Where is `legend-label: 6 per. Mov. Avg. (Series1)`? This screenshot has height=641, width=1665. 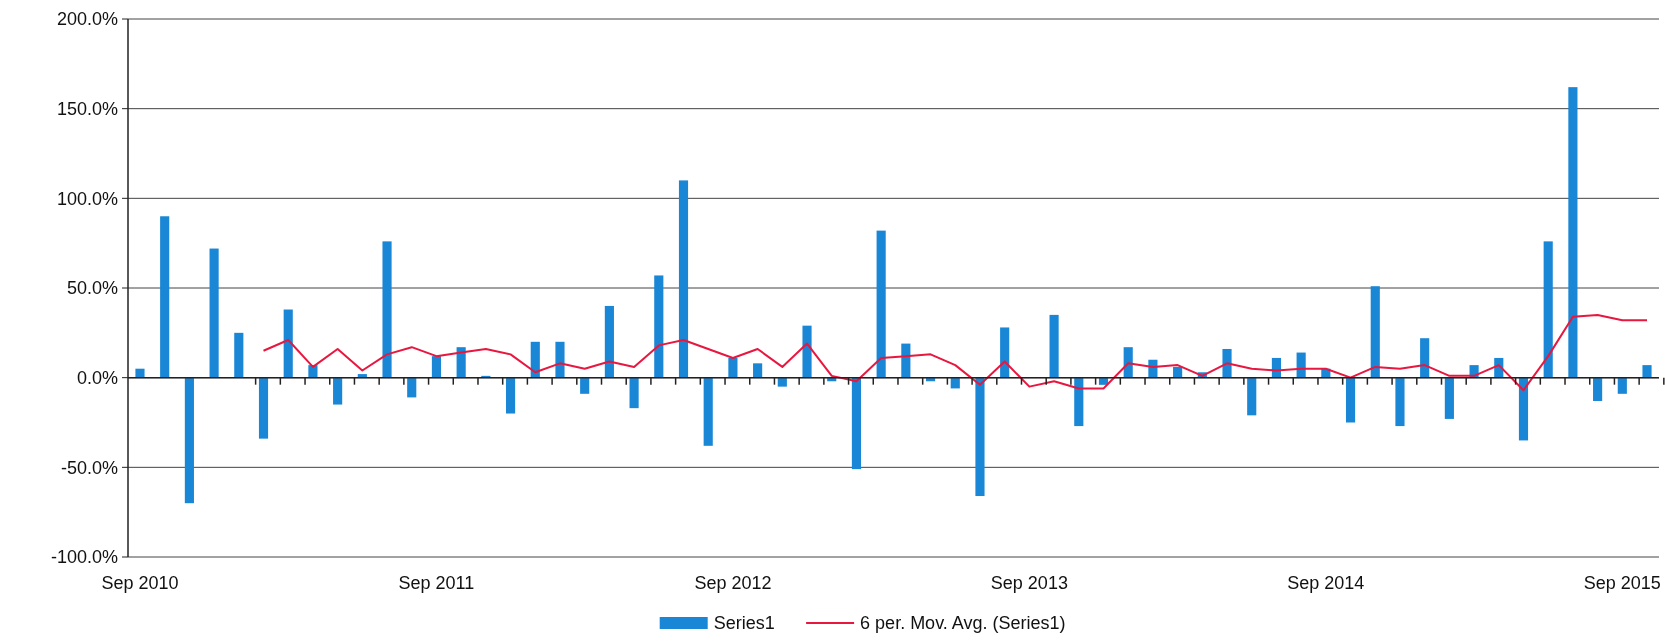
legend-label: 6 per. Mov. Avg. (Series1) is located at coordinates (963, 623).